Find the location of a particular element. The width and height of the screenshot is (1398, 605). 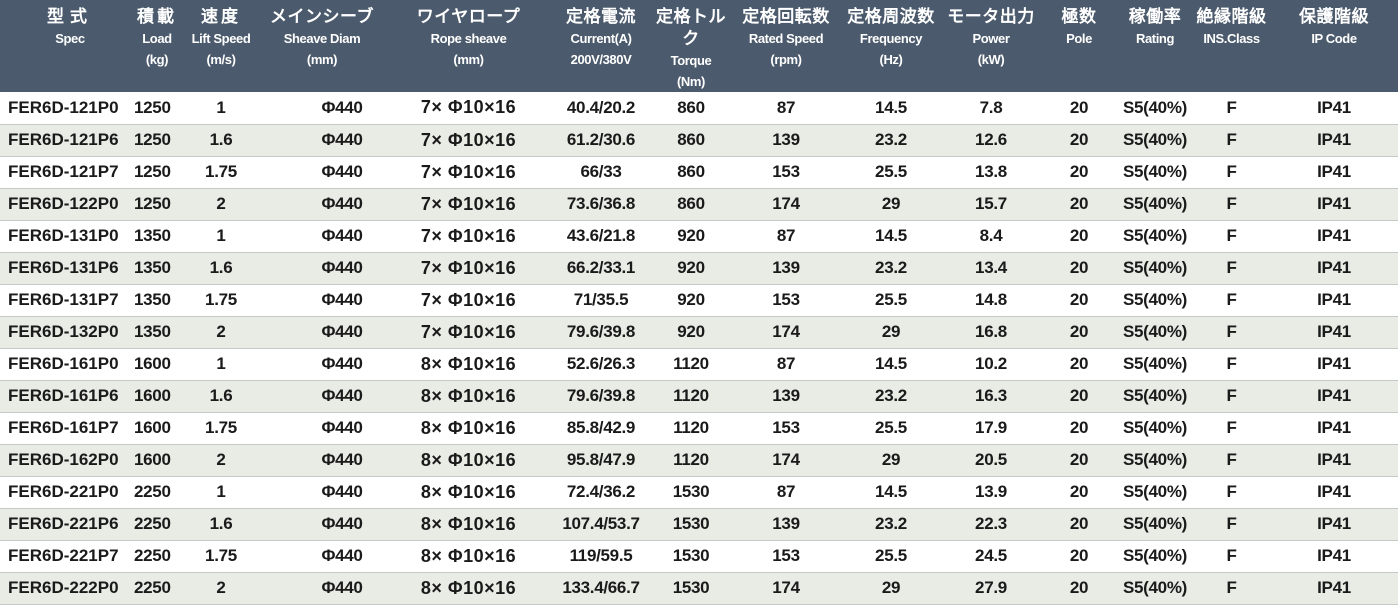

cell-current: 133.4/66.7 is located at coordinates (601, 588).